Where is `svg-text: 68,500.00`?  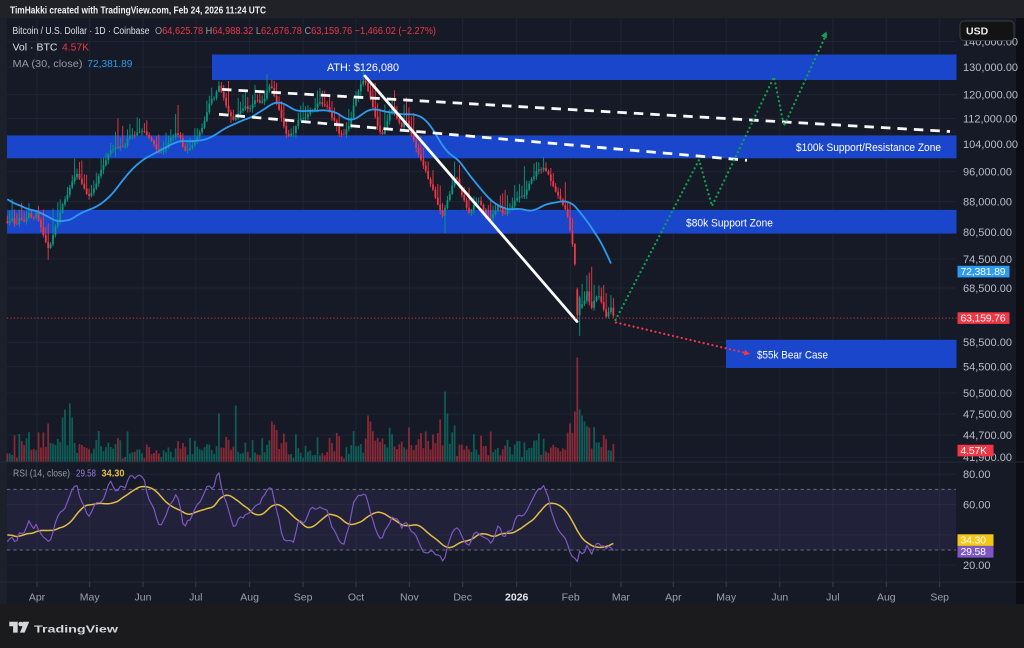 svg-text: 68,500.00 is located at coordinates (987, 289).